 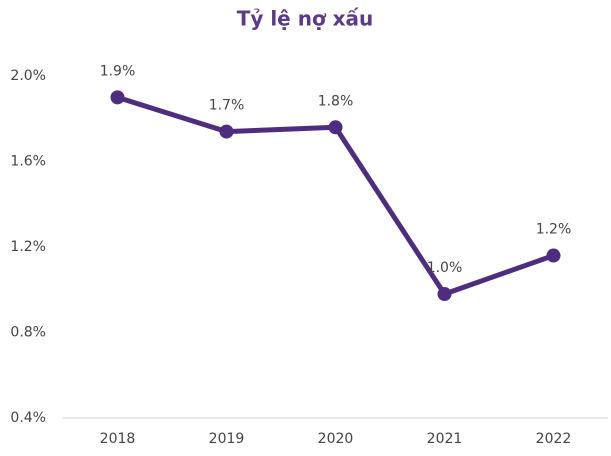 What do you see at coordinates (28, 247) in the screenshot?
I see `y-tick-label: 1.2%` at bounding box center [28, 247].